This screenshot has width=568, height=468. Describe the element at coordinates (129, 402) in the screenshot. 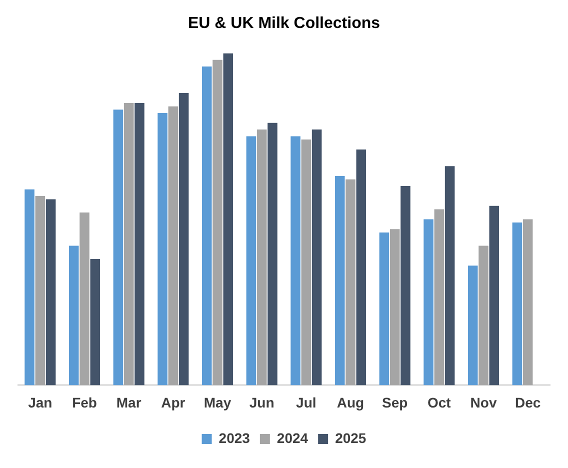

I see `x-tick-label: Mar` at that location.